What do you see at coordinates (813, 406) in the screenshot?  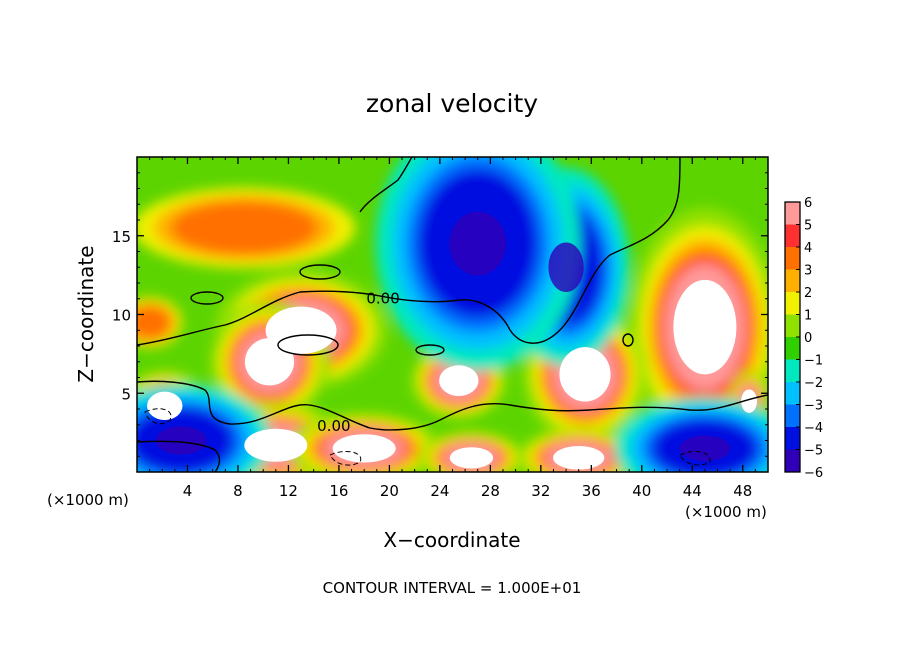 I see `colorbar-label--3: −3` at bounding box center [813, 406].